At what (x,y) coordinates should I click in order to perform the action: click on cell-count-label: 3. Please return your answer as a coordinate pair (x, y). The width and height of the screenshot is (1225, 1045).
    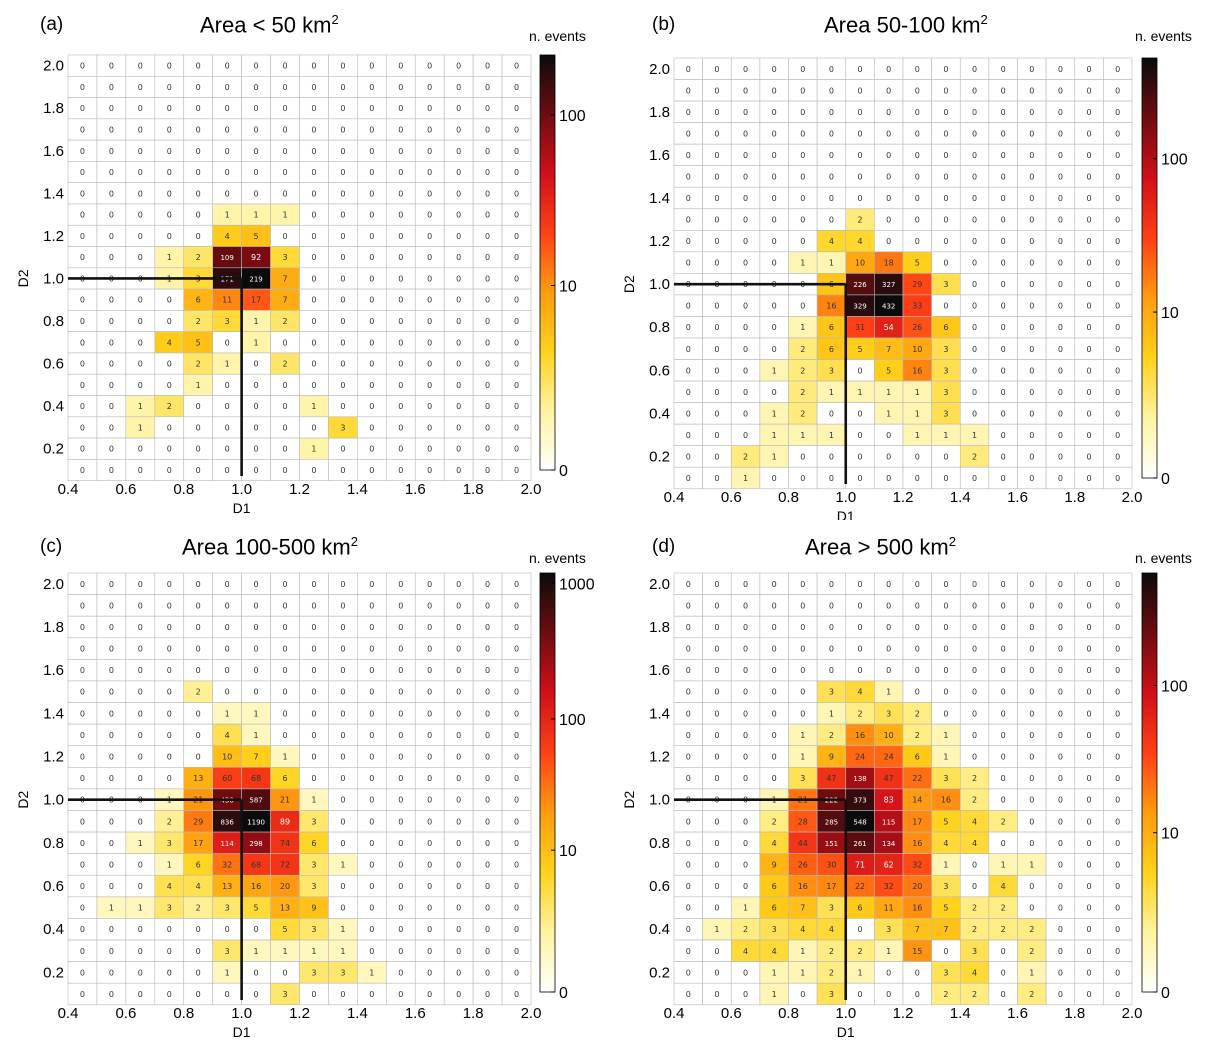
    Looking at the image, I should click on (888, 713).